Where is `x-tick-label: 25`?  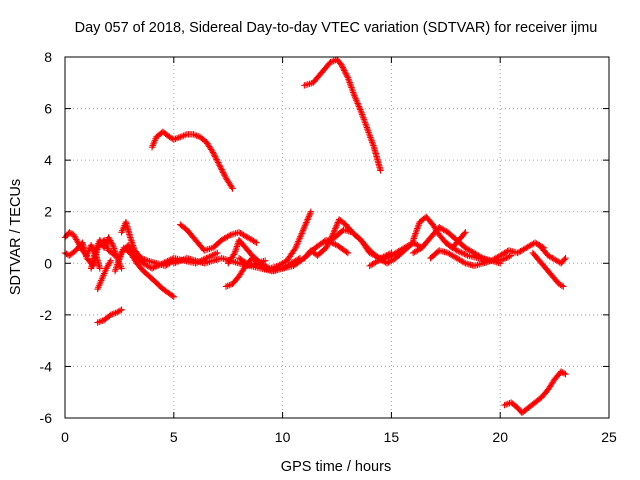
x-tick-label: 25 is located at coordinates (609, 437).